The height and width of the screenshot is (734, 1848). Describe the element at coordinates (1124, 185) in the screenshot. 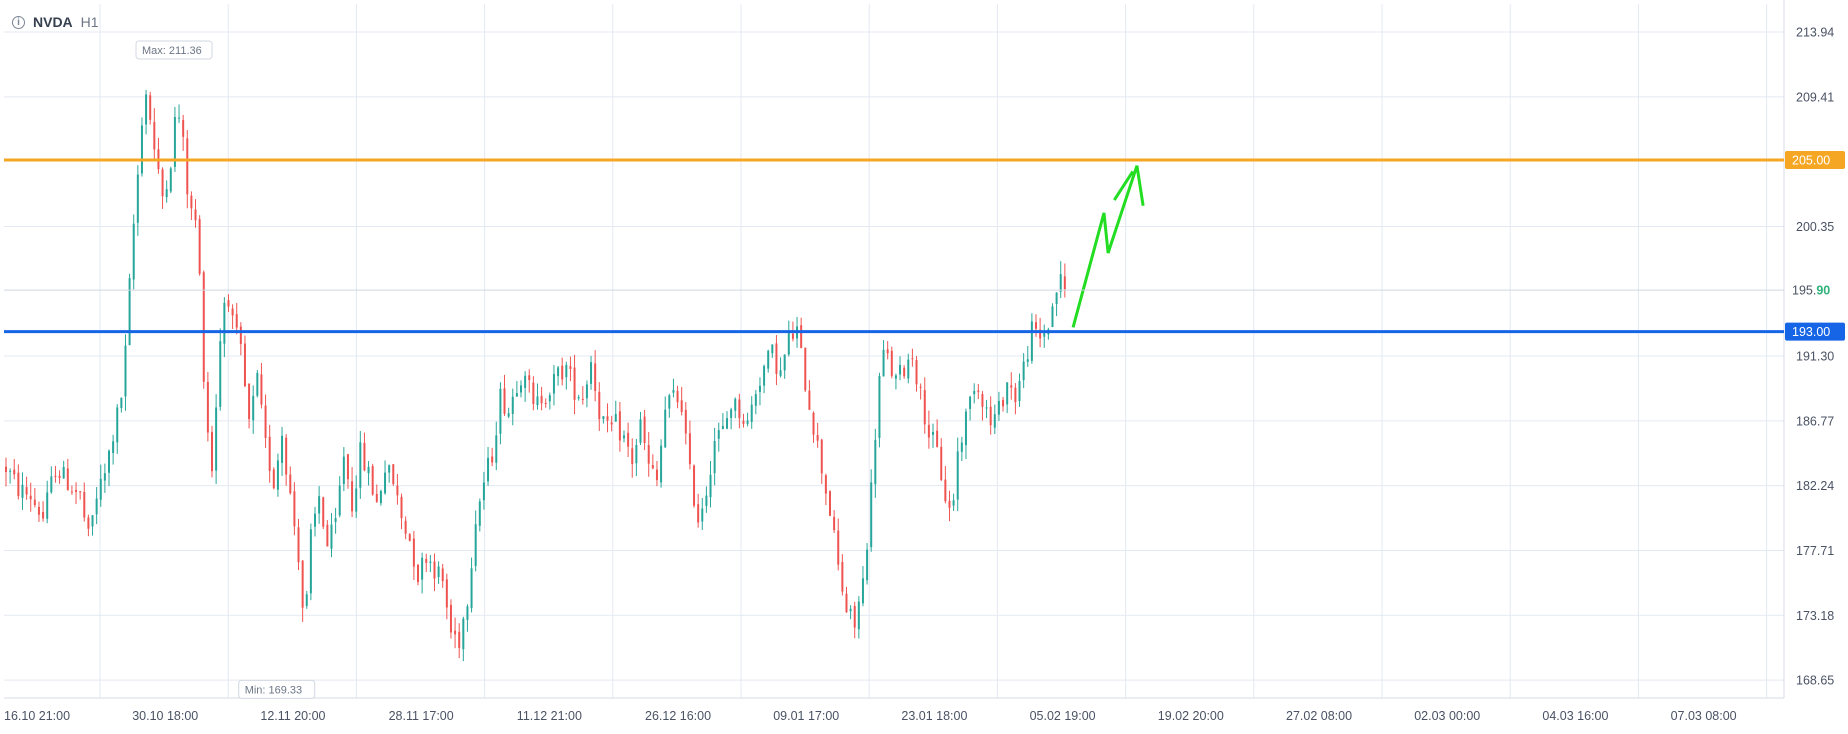

I see `forecast-arrow-head` at that location.